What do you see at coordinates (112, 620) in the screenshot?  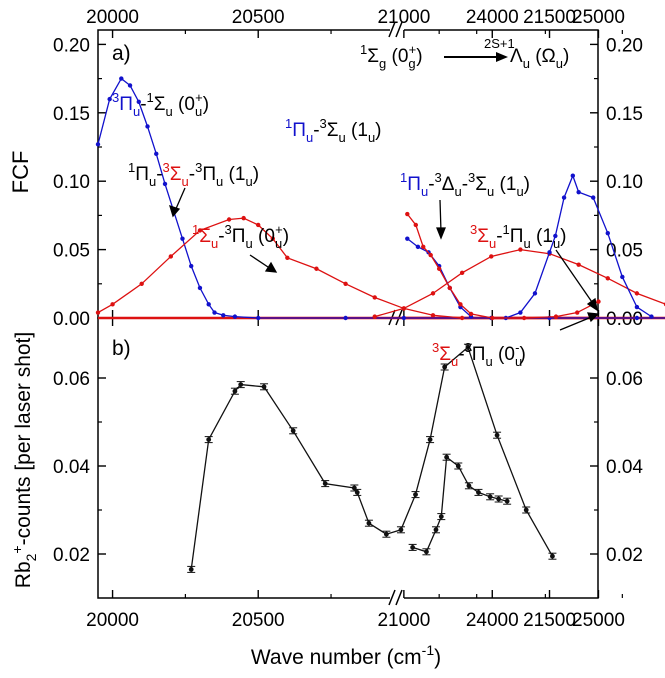 I see `x-tick-label-bottom: 20000` at bounding box center [112, 620].